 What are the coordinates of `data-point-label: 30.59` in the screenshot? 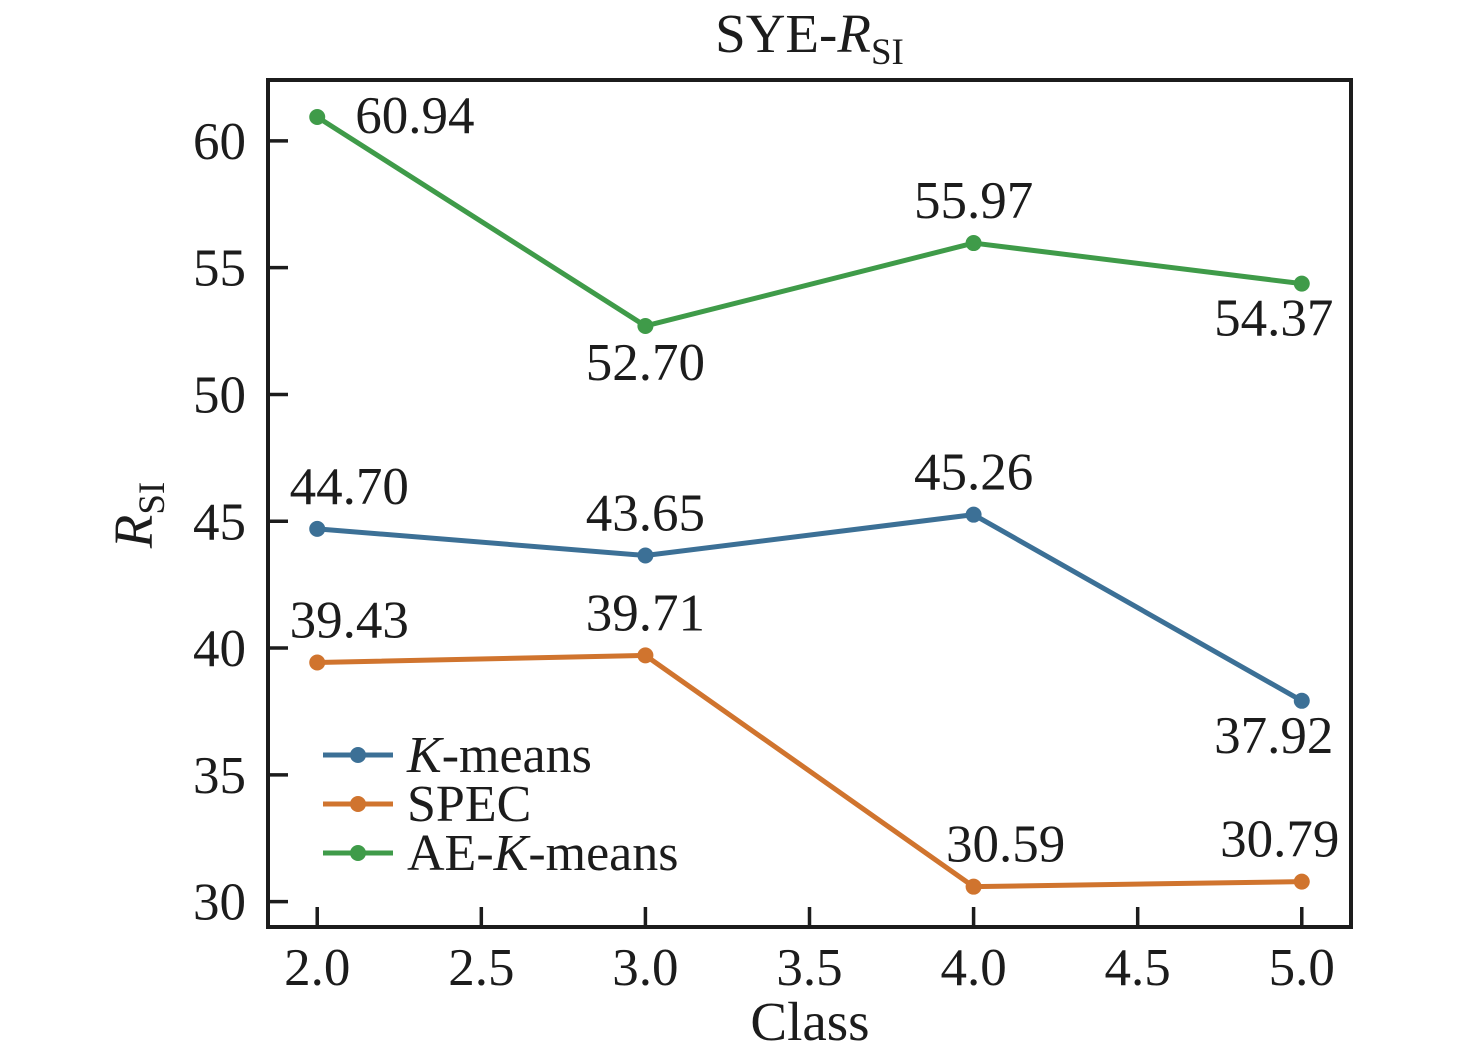 It's located at (1005, 845).